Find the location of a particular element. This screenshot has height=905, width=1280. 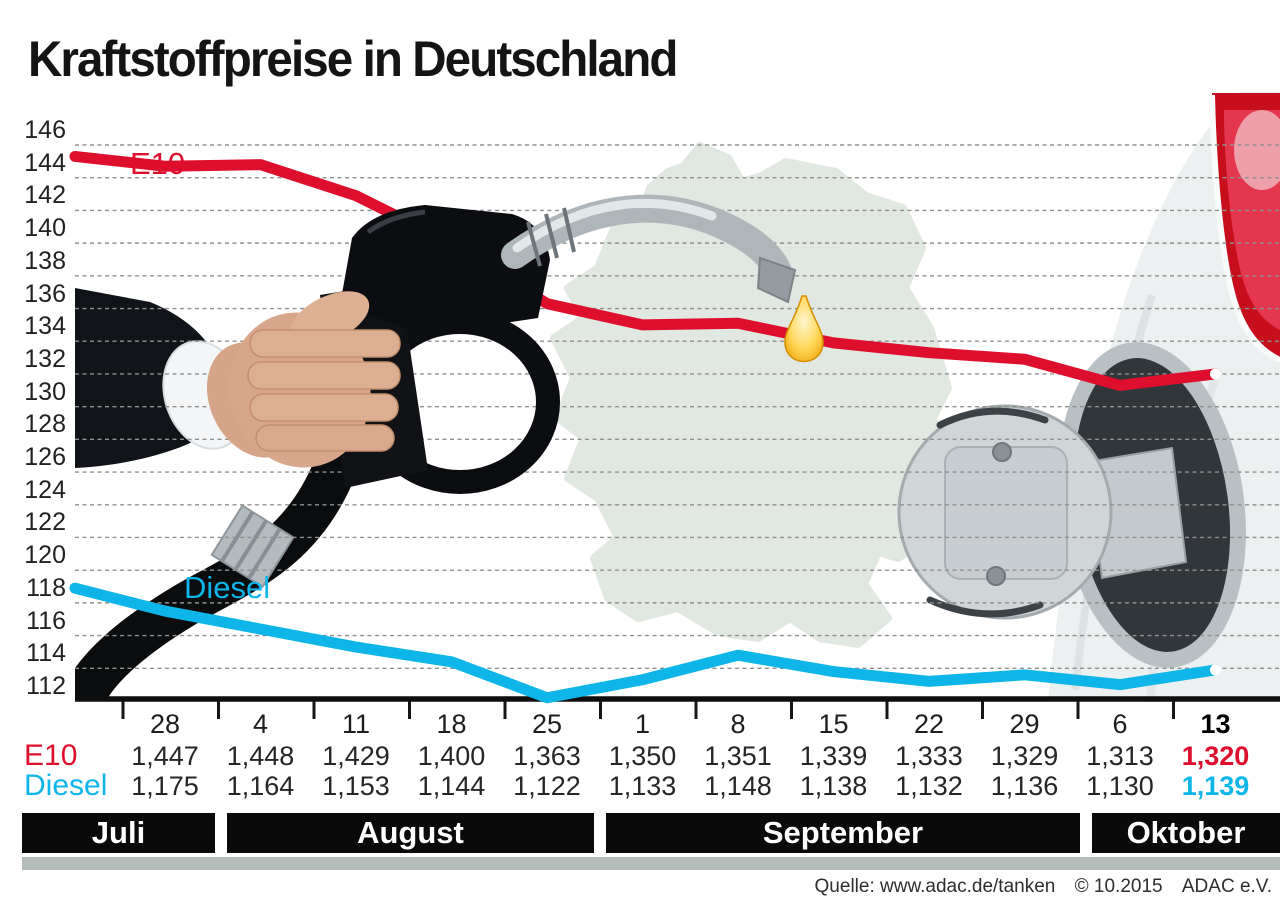

x-tick-label: 22 is located at coordinates (929, 724).